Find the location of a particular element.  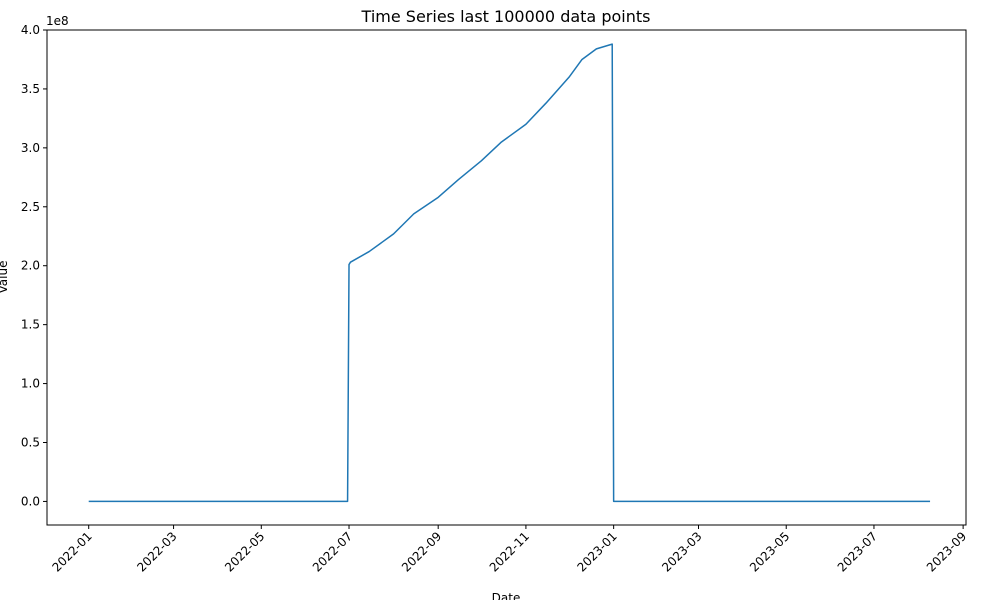

x-tick-label: 2023-03 is located at coordinates (681, 551).